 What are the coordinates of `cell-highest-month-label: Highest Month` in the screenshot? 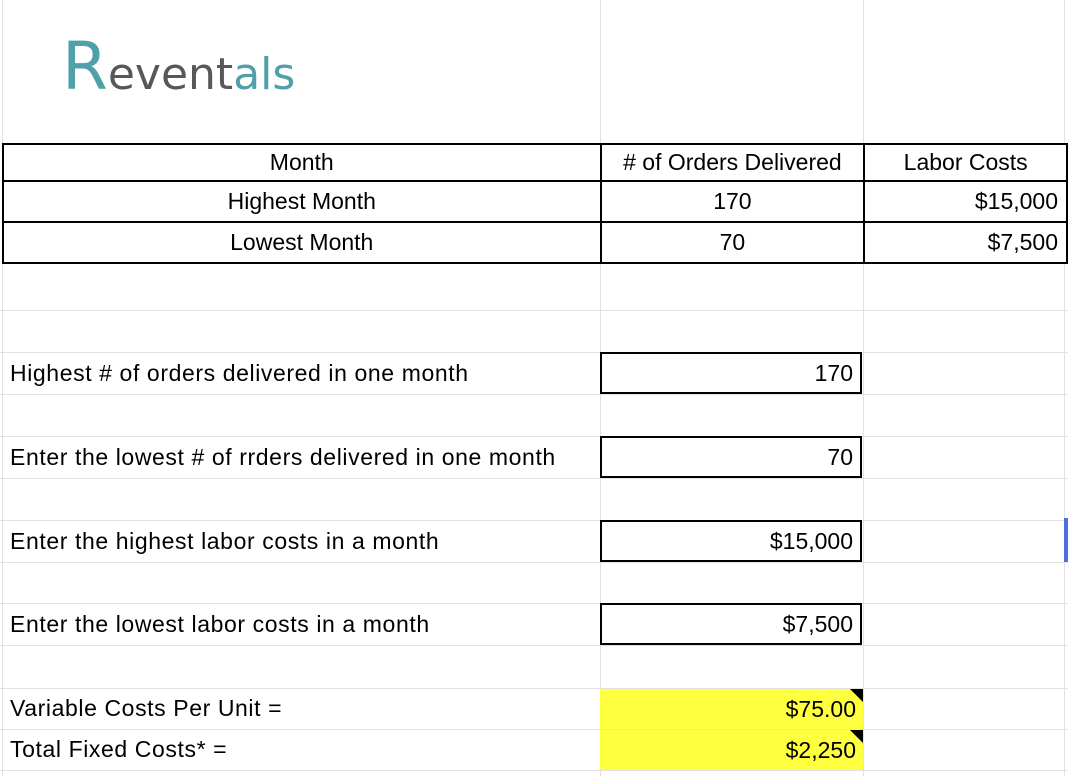 It's located at (302, 201).